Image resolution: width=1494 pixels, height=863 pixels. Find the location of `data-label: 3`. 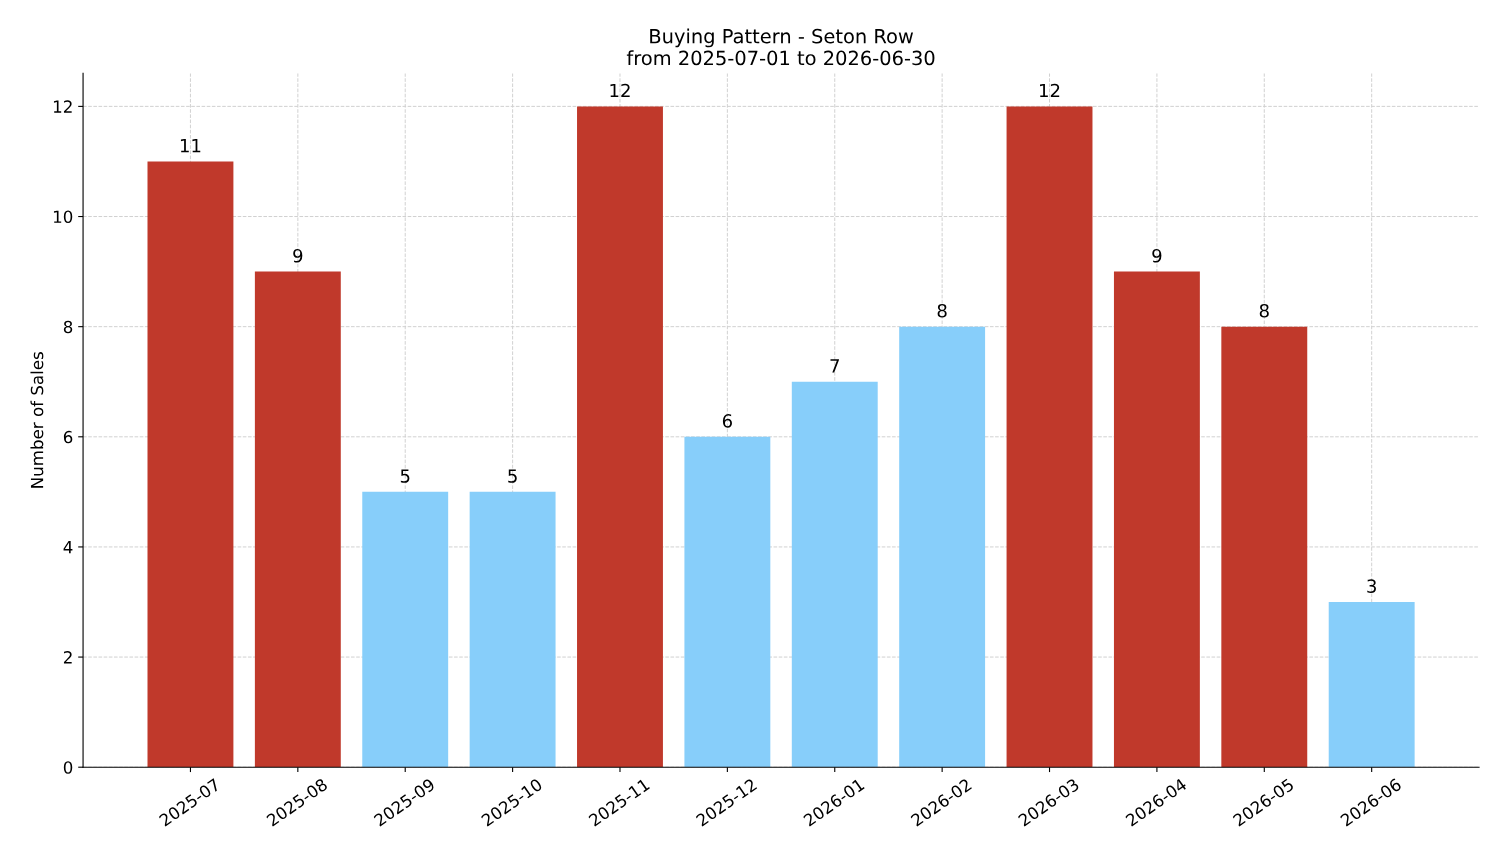

data-label: 3 is located at coordinates (1371, 586).